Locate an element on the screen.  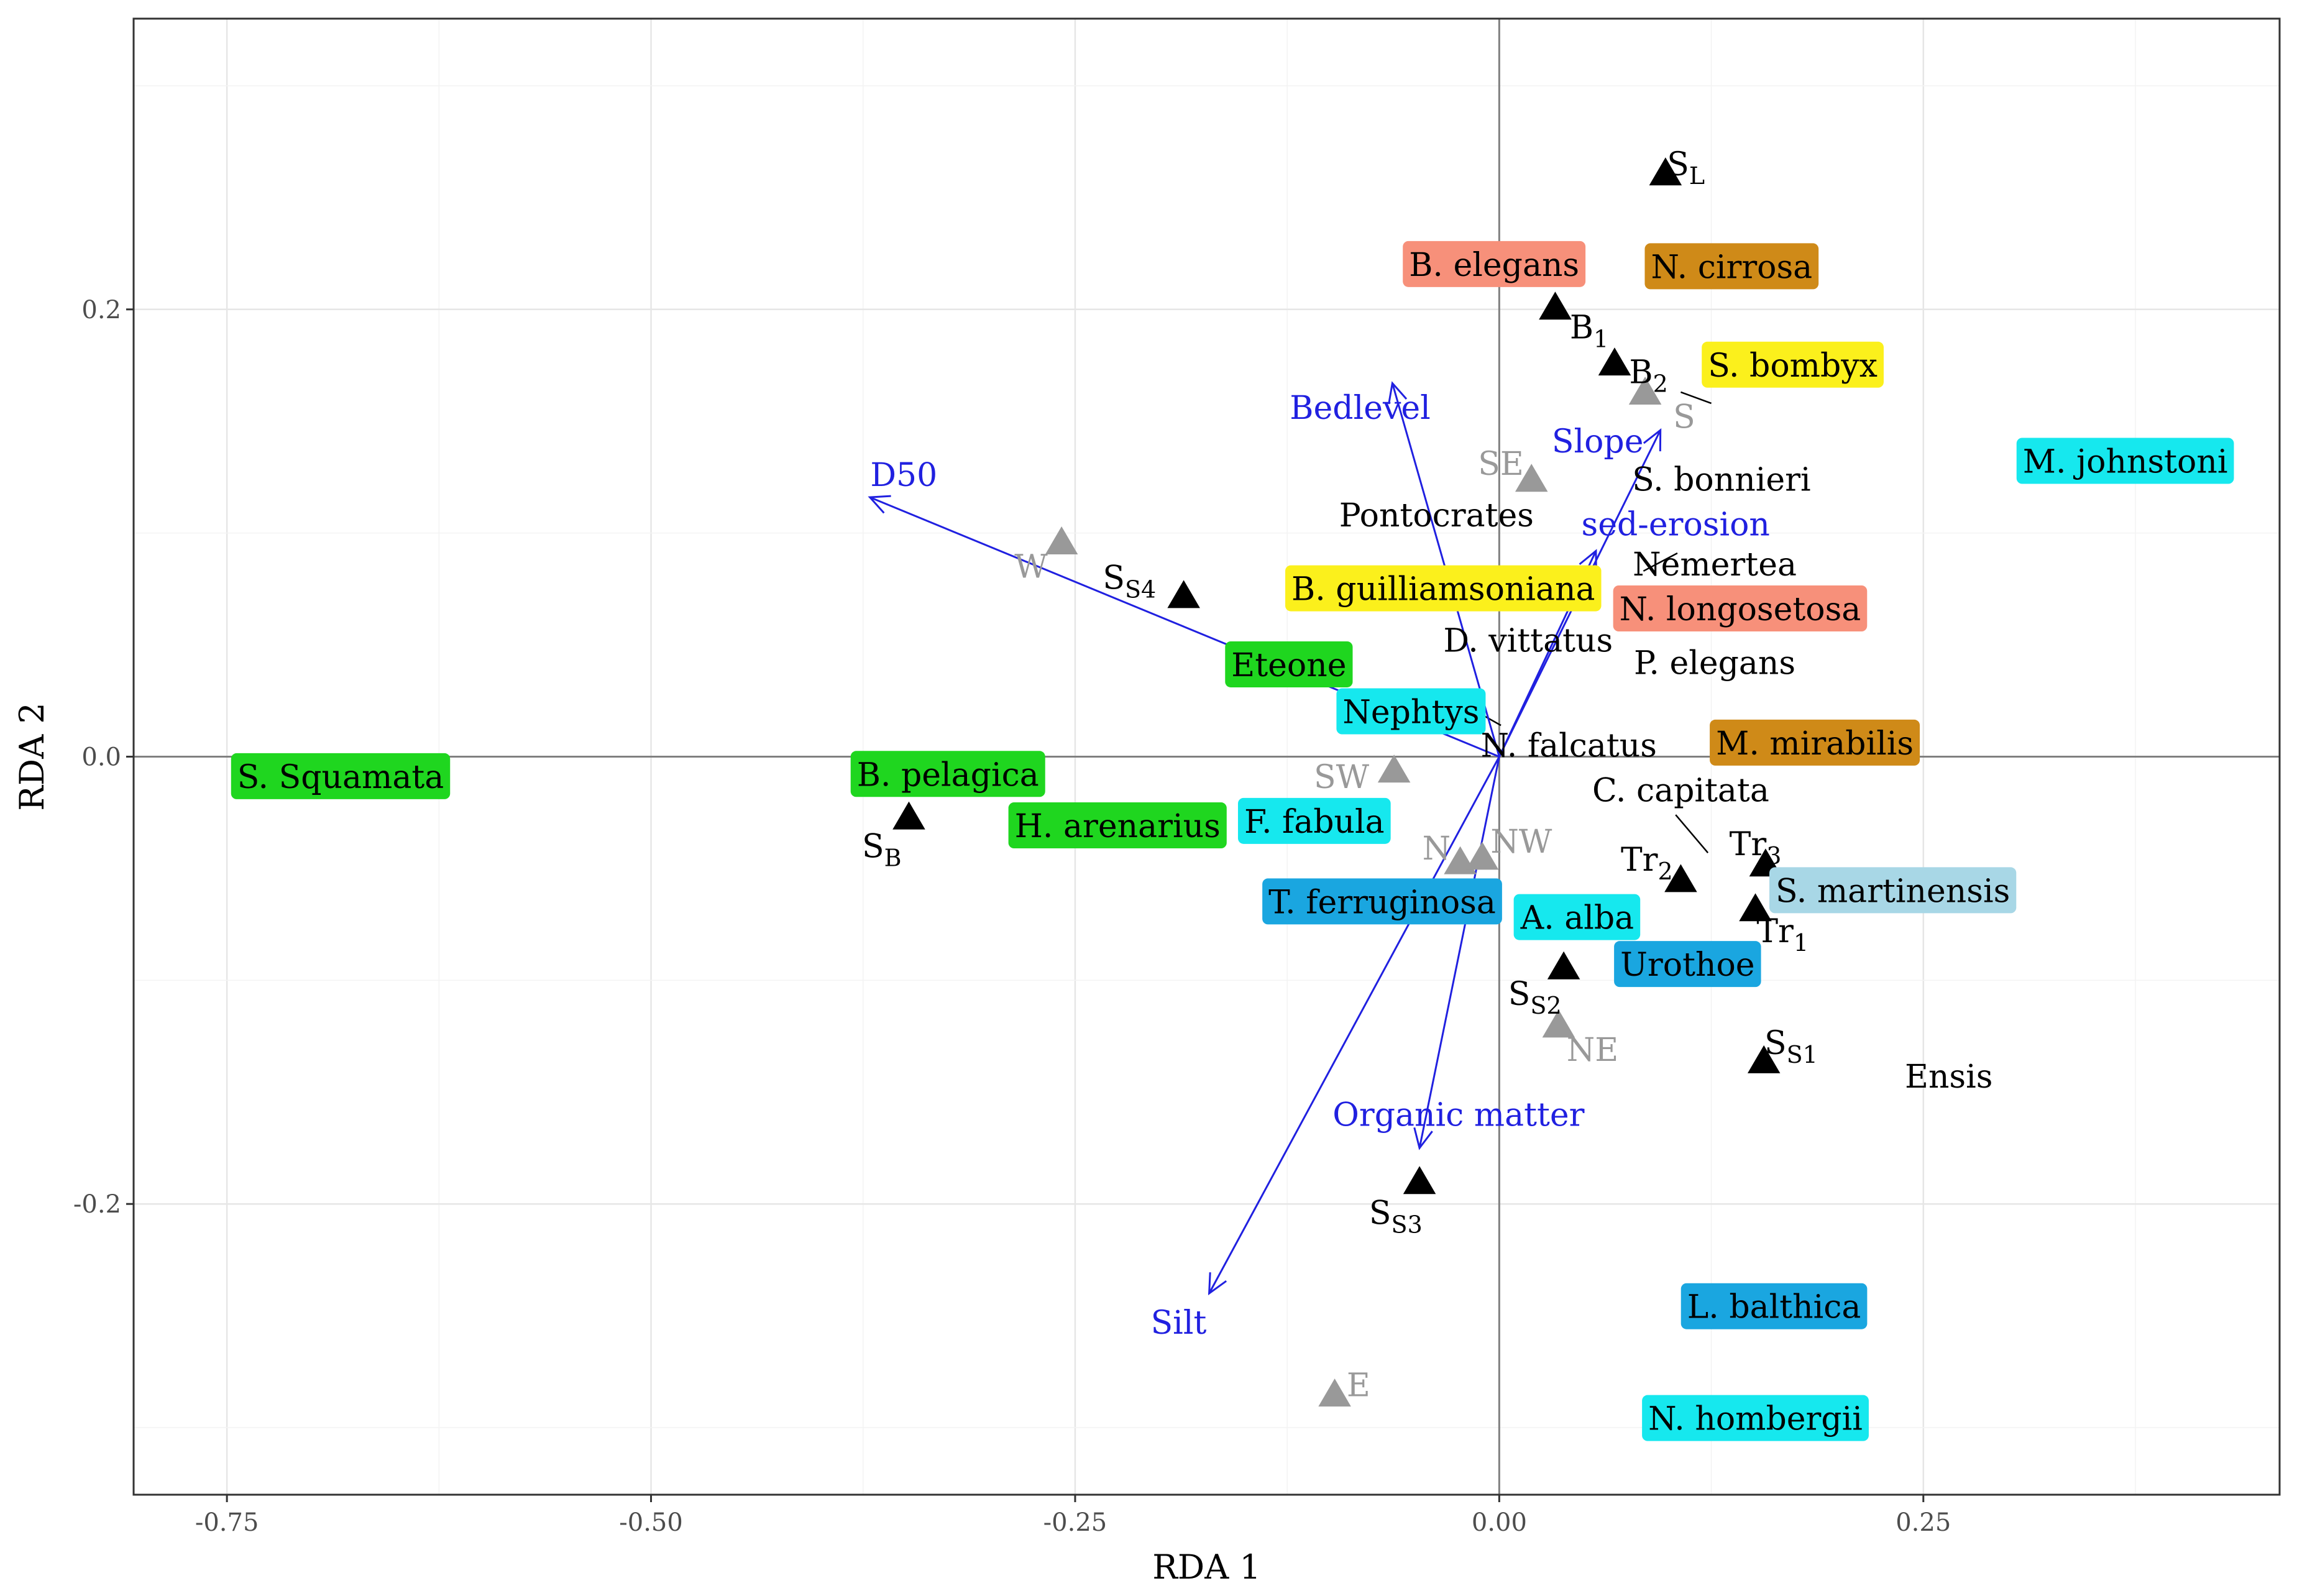
species-f-fabula: F. fabula is located at coordinates (1314, 820).